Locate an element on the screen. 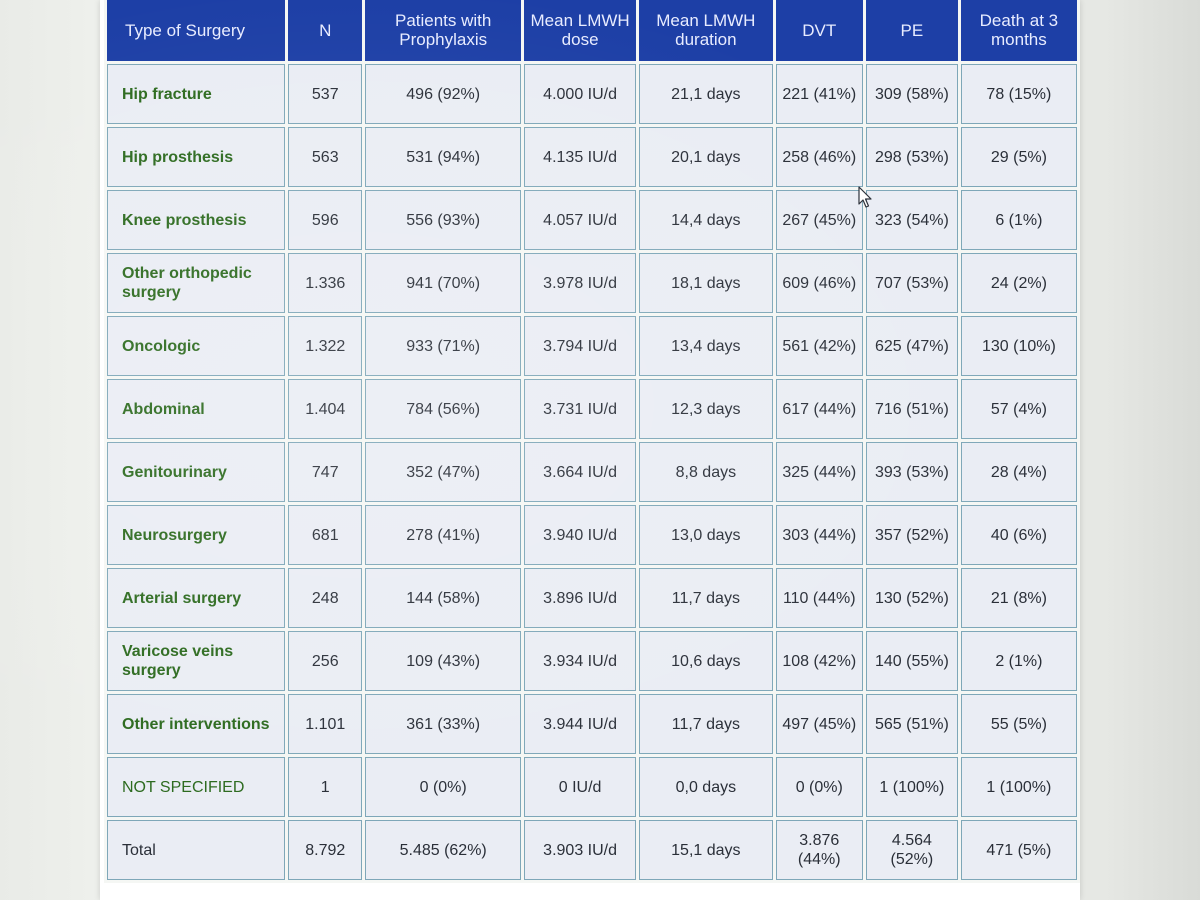 This screenshot has height=900, width=1200. cell-pe: 707 (53%) is located at coordinates (911, 283).